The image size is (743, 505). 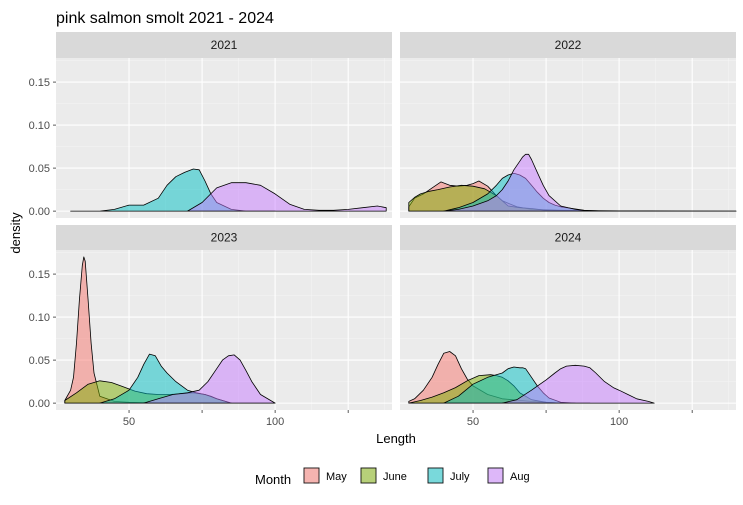 I want to click on facet-strip-label: 2021, so click(x=224, y=45).